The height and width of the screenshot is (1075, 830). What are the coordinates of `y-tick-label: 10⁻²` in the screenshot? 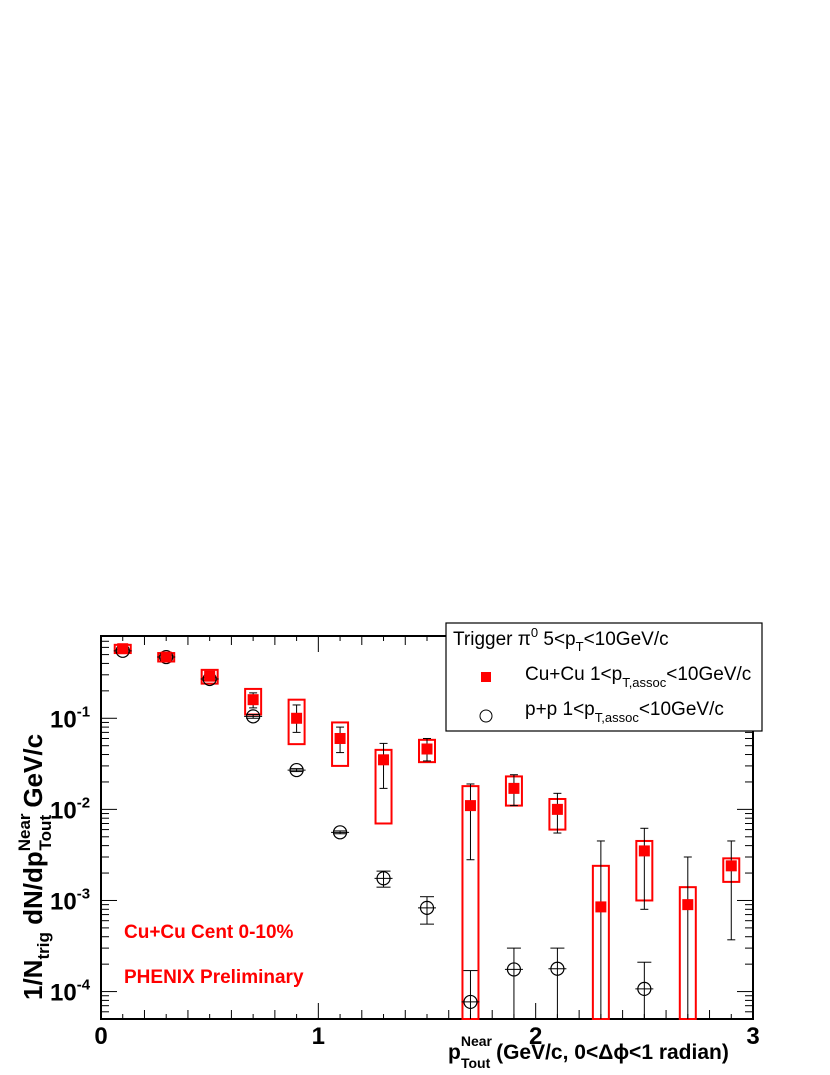 It's located at (70, 809).